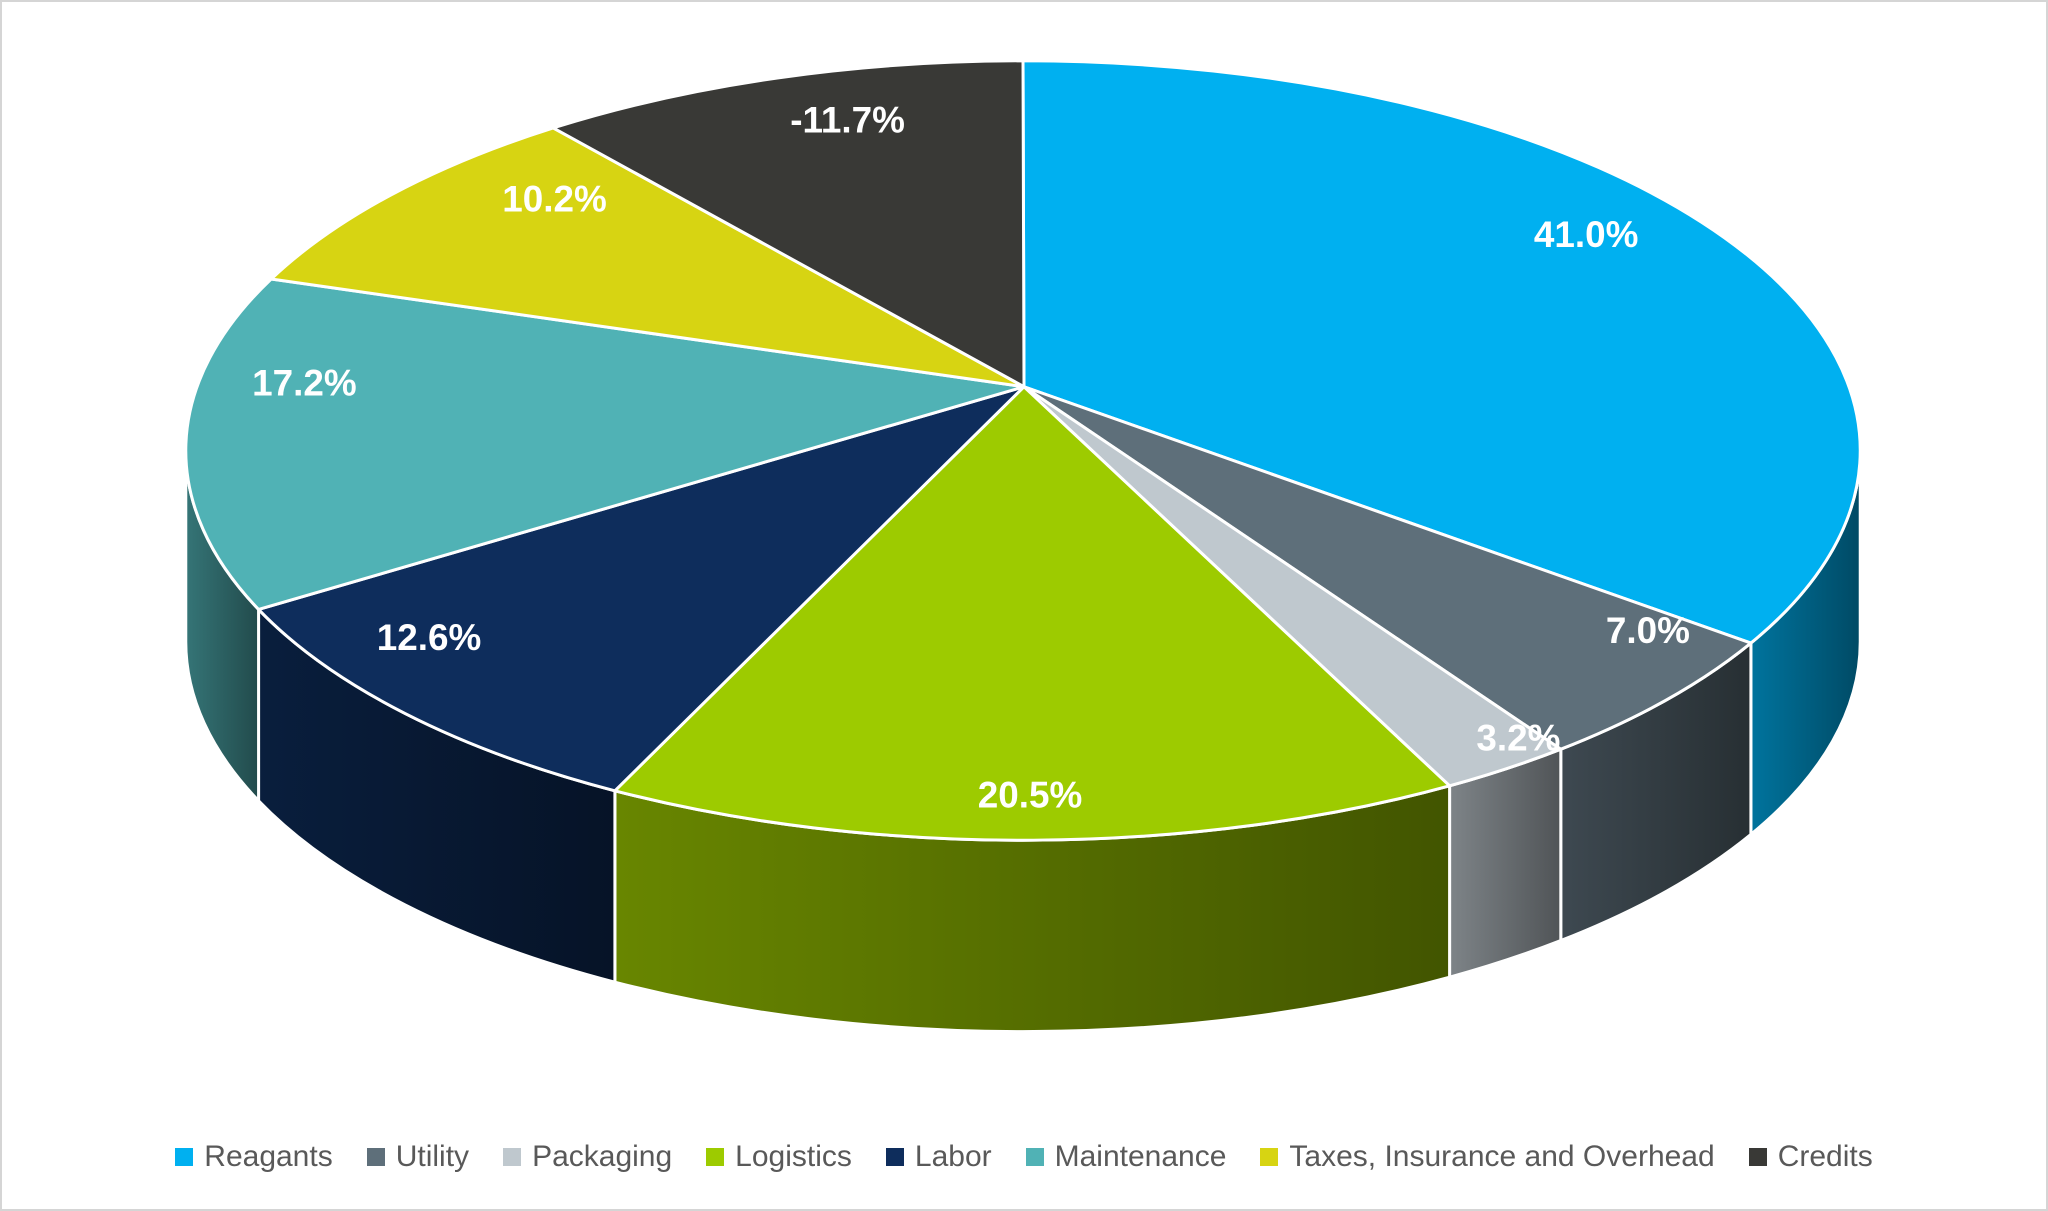  What do you see at coordinates (1502, 1156) in the screenshot?
I see `legend-label-taxes-insurance-and-overhead: Taxes, Insurance and Overhead` at bounding box center [1502, 1156].